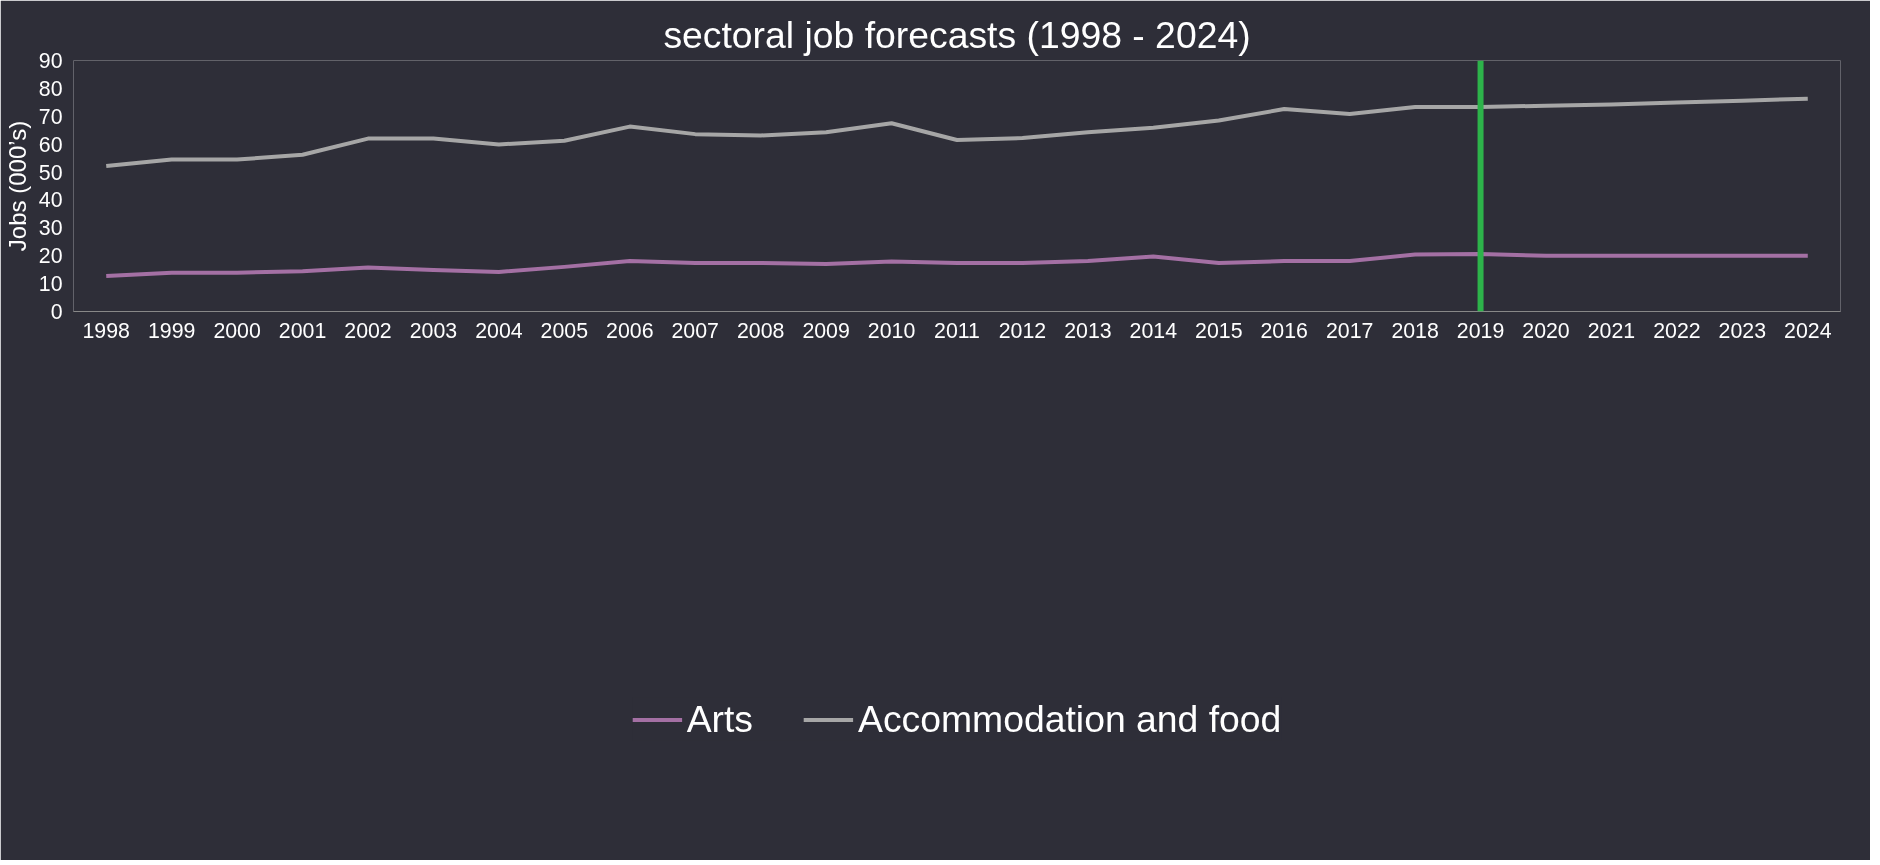 This screenshot has height=865, width=1880. Describe the element at coordinates (50, 200) in the screenshot. I see `y-tick-label: 40` at that location.